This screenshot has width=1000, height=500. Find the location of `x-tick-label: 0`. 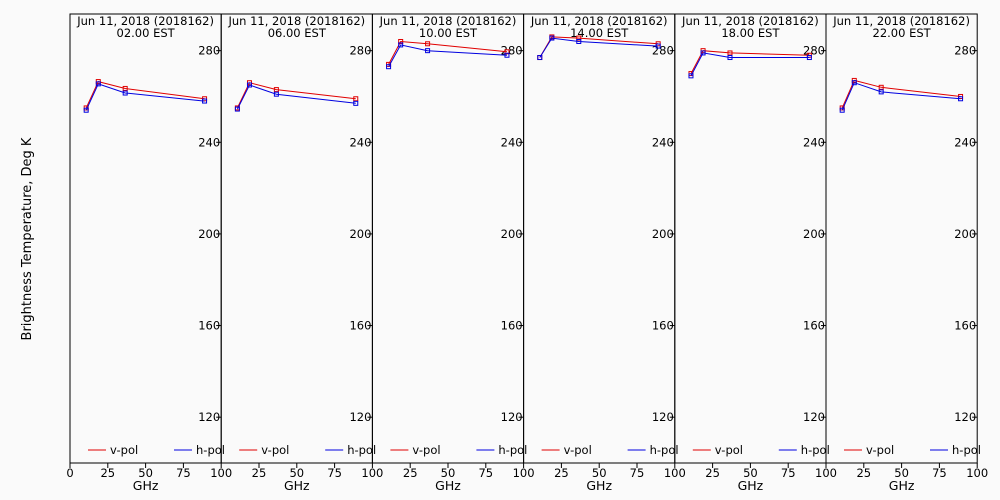

x-tick-label: 0 is located at coordinates (69, 473).